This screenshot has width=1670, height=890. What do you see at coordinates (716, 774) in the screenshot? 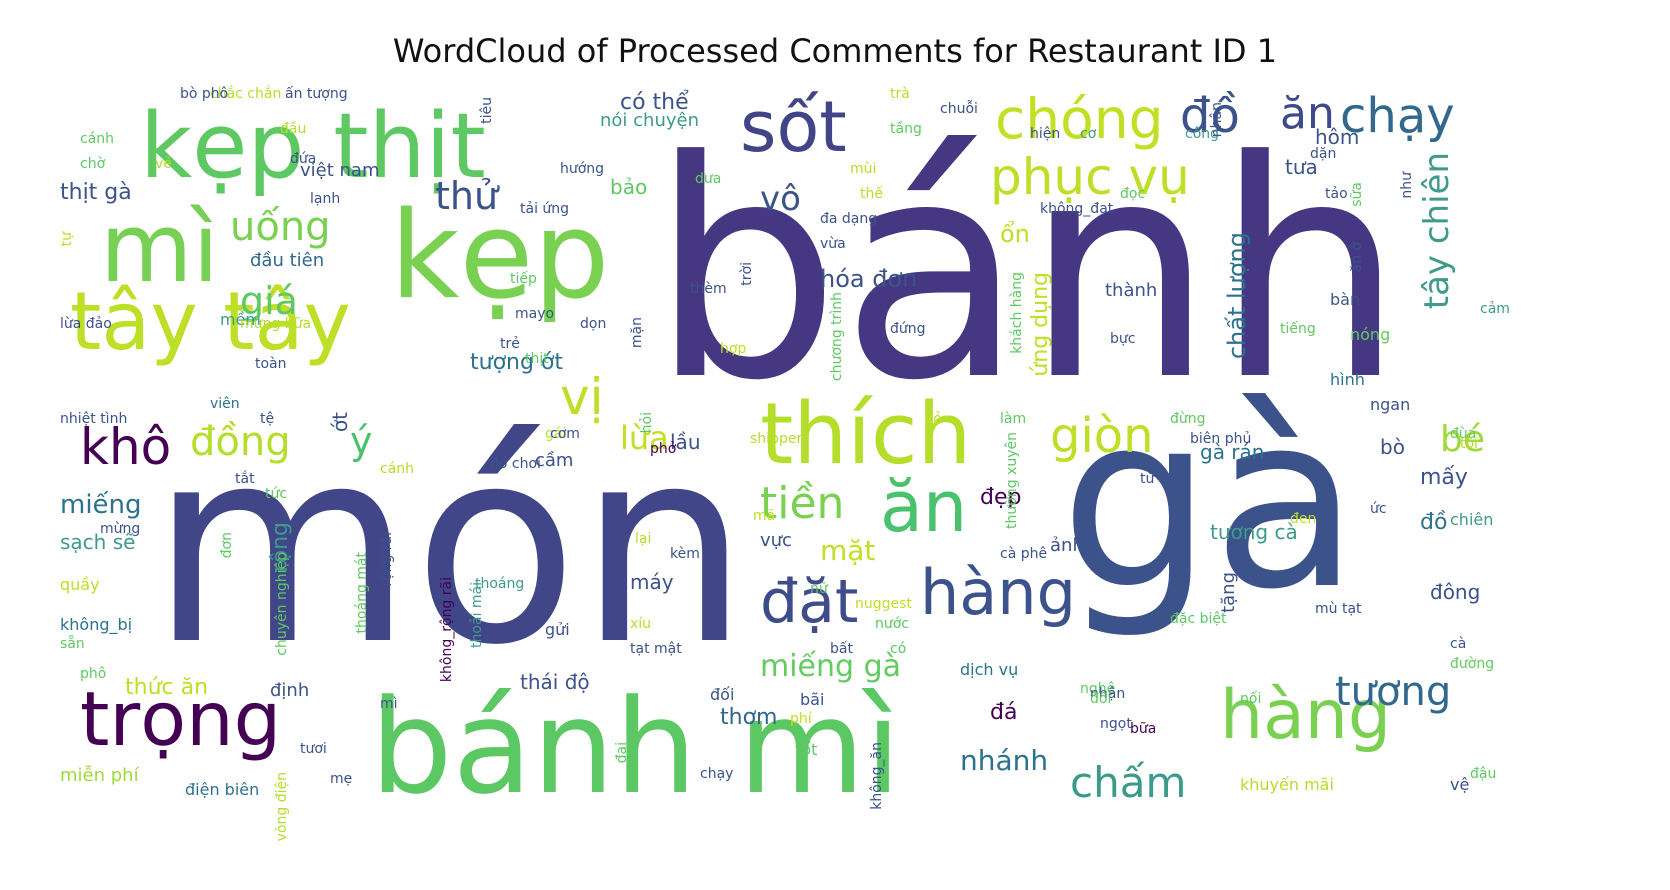
I see `word-185: chạy` at bounding box center [716, 774].